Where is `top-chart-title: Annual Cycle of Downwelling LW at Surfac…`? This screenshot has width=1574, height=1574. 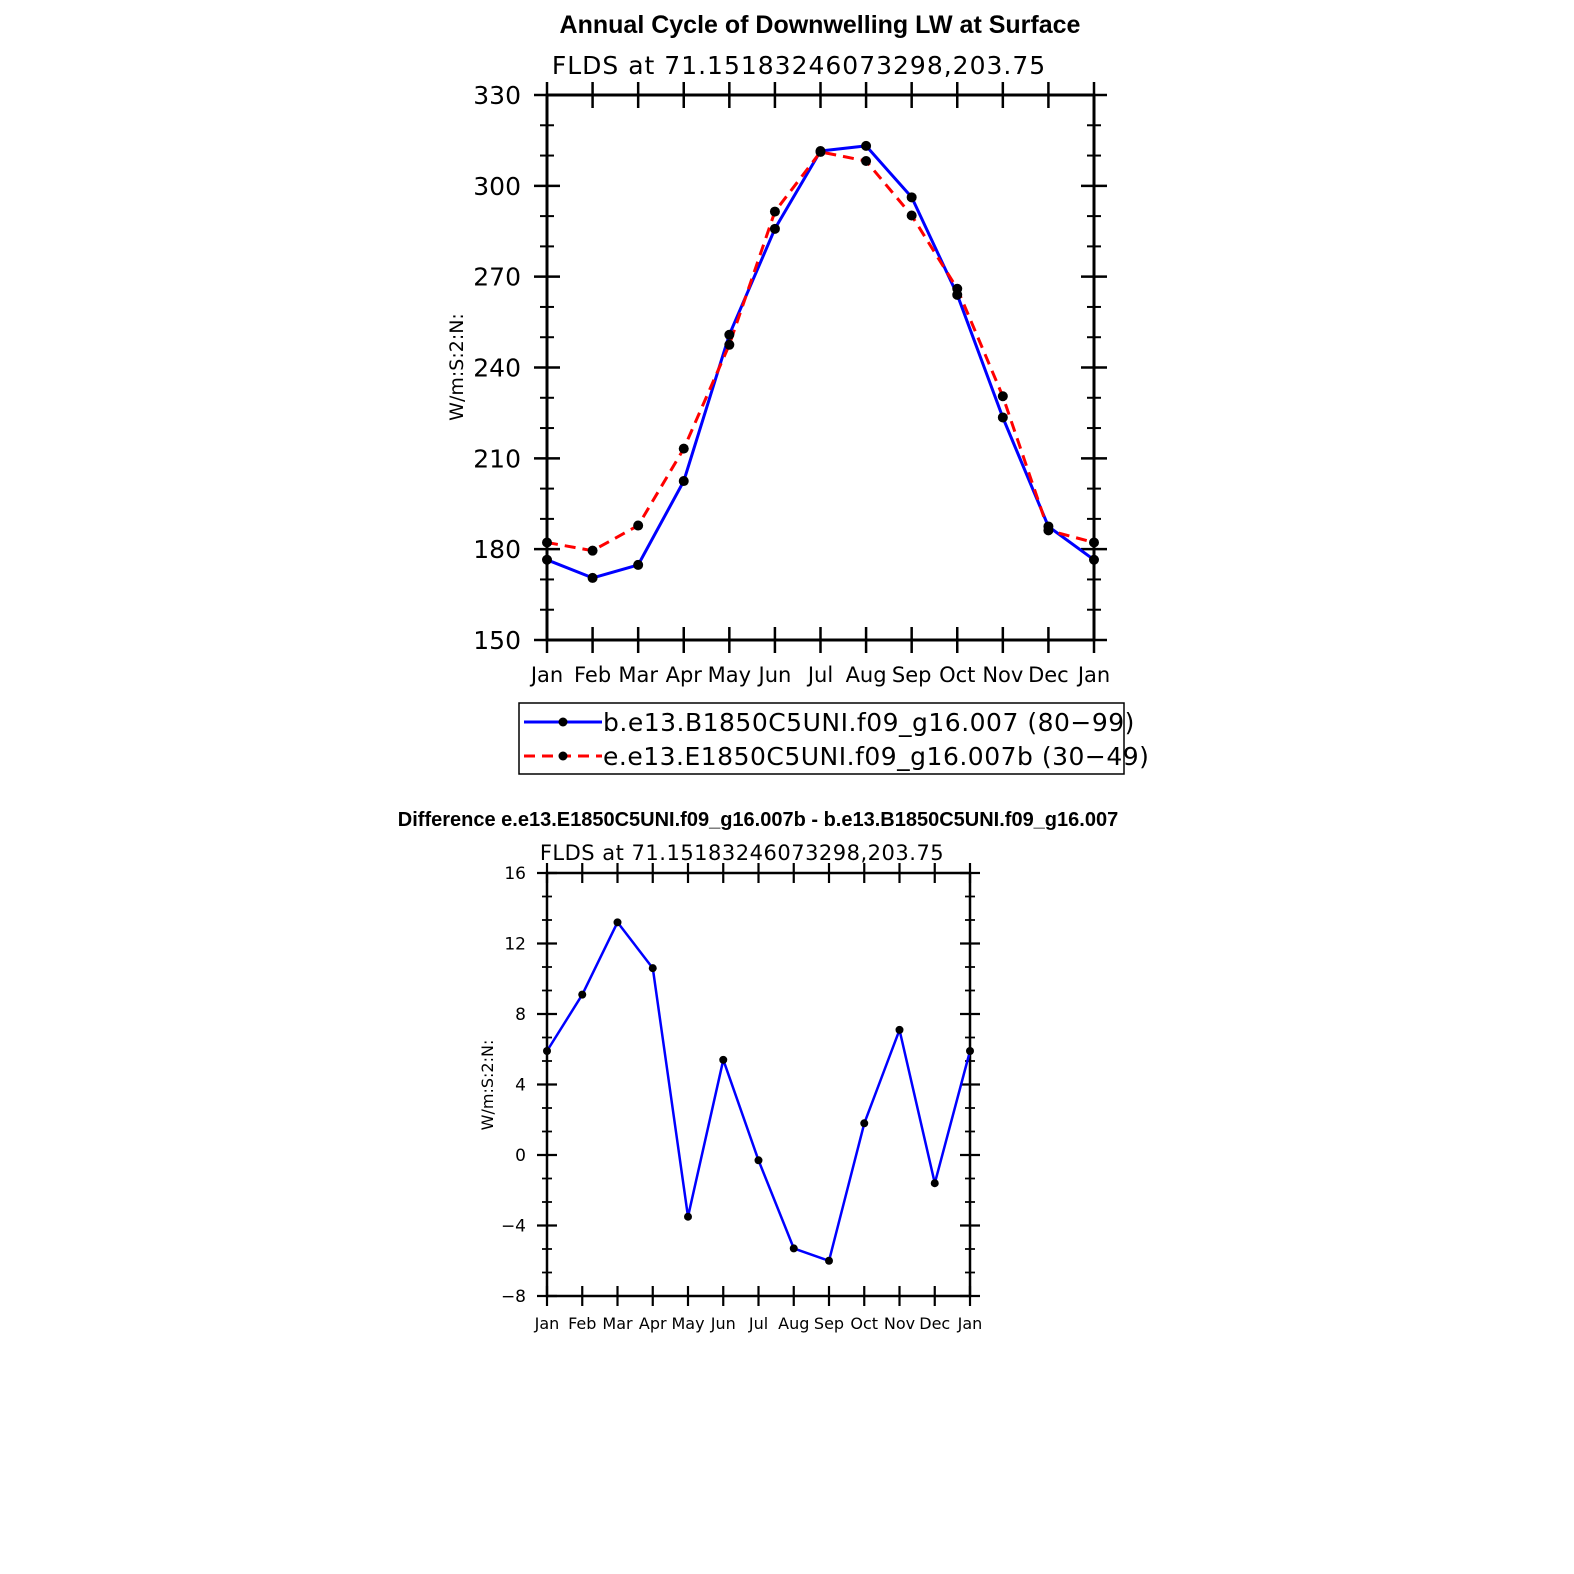
top-chart-title: Annual Cycle of Downwelling LW at Surfac… is located at coordinates (820, 25).